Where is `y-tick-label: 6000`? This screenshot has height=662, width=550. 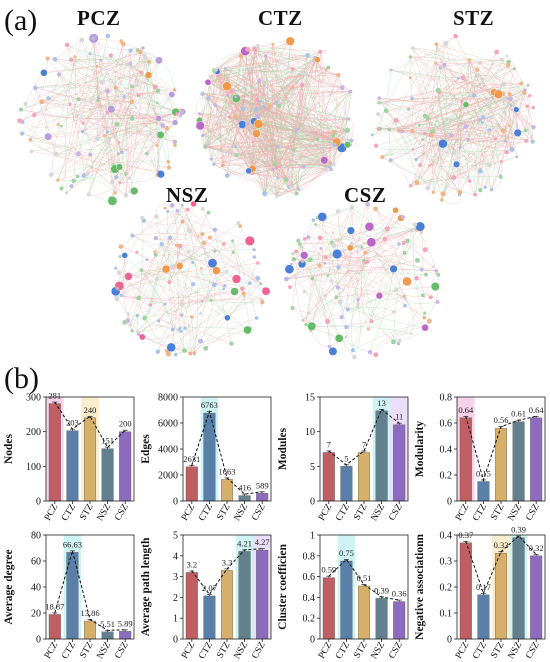 y-tick-label: 6000 is located at coordinates (168, 424).